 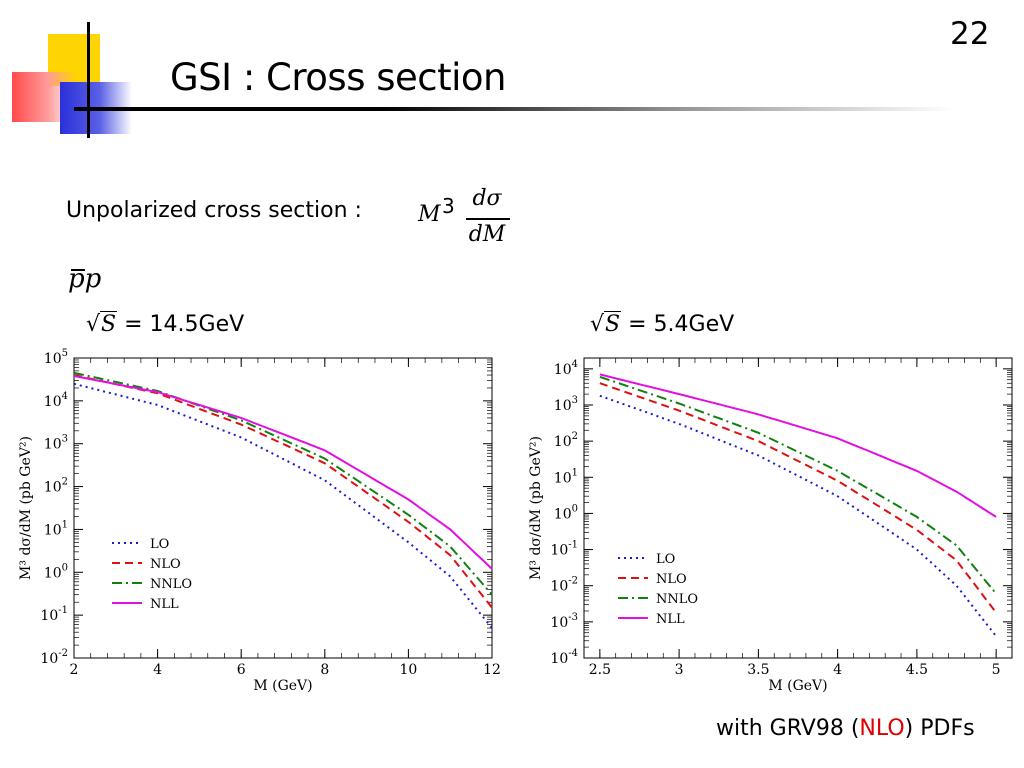 I want to click on energy-label-right: √S = 5.4GeV, so click(x=662, y=324).